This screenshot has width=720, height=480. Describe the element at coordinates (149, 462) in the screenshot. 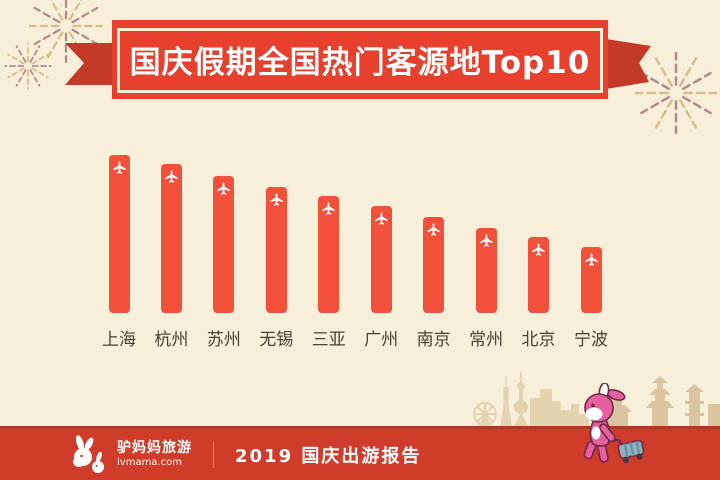

I see `logo-domain: lvmama.com` at that location.